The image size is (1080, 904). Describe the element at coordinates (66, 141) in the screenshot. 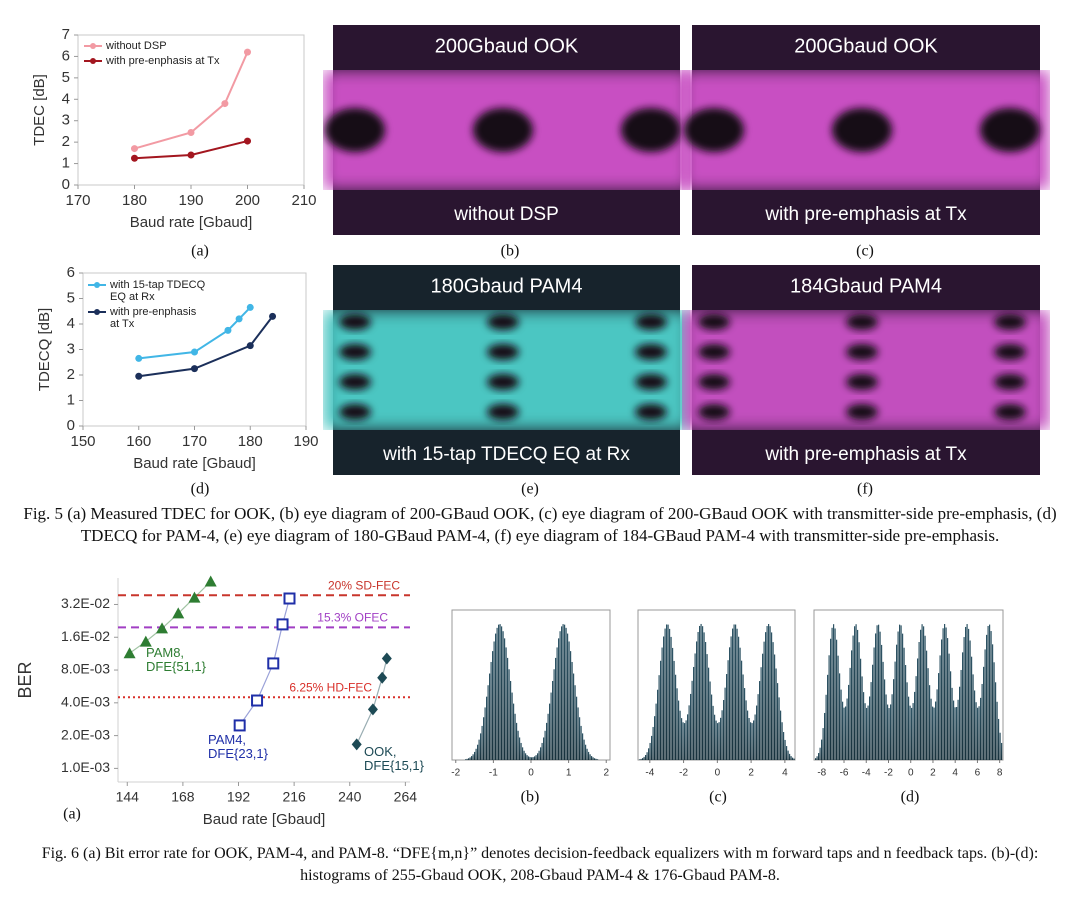

I see `y-tick-label: 2` at that location.